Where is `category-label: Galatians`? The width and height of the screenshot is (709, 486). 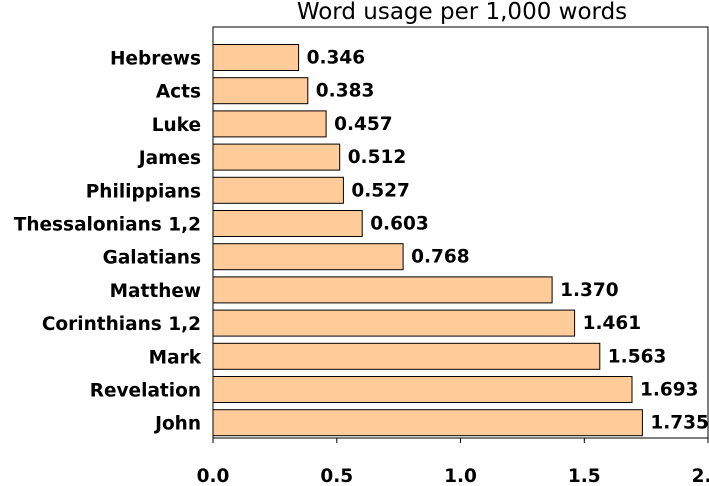
category-label: Galatians is located at coordinates (152, 258).